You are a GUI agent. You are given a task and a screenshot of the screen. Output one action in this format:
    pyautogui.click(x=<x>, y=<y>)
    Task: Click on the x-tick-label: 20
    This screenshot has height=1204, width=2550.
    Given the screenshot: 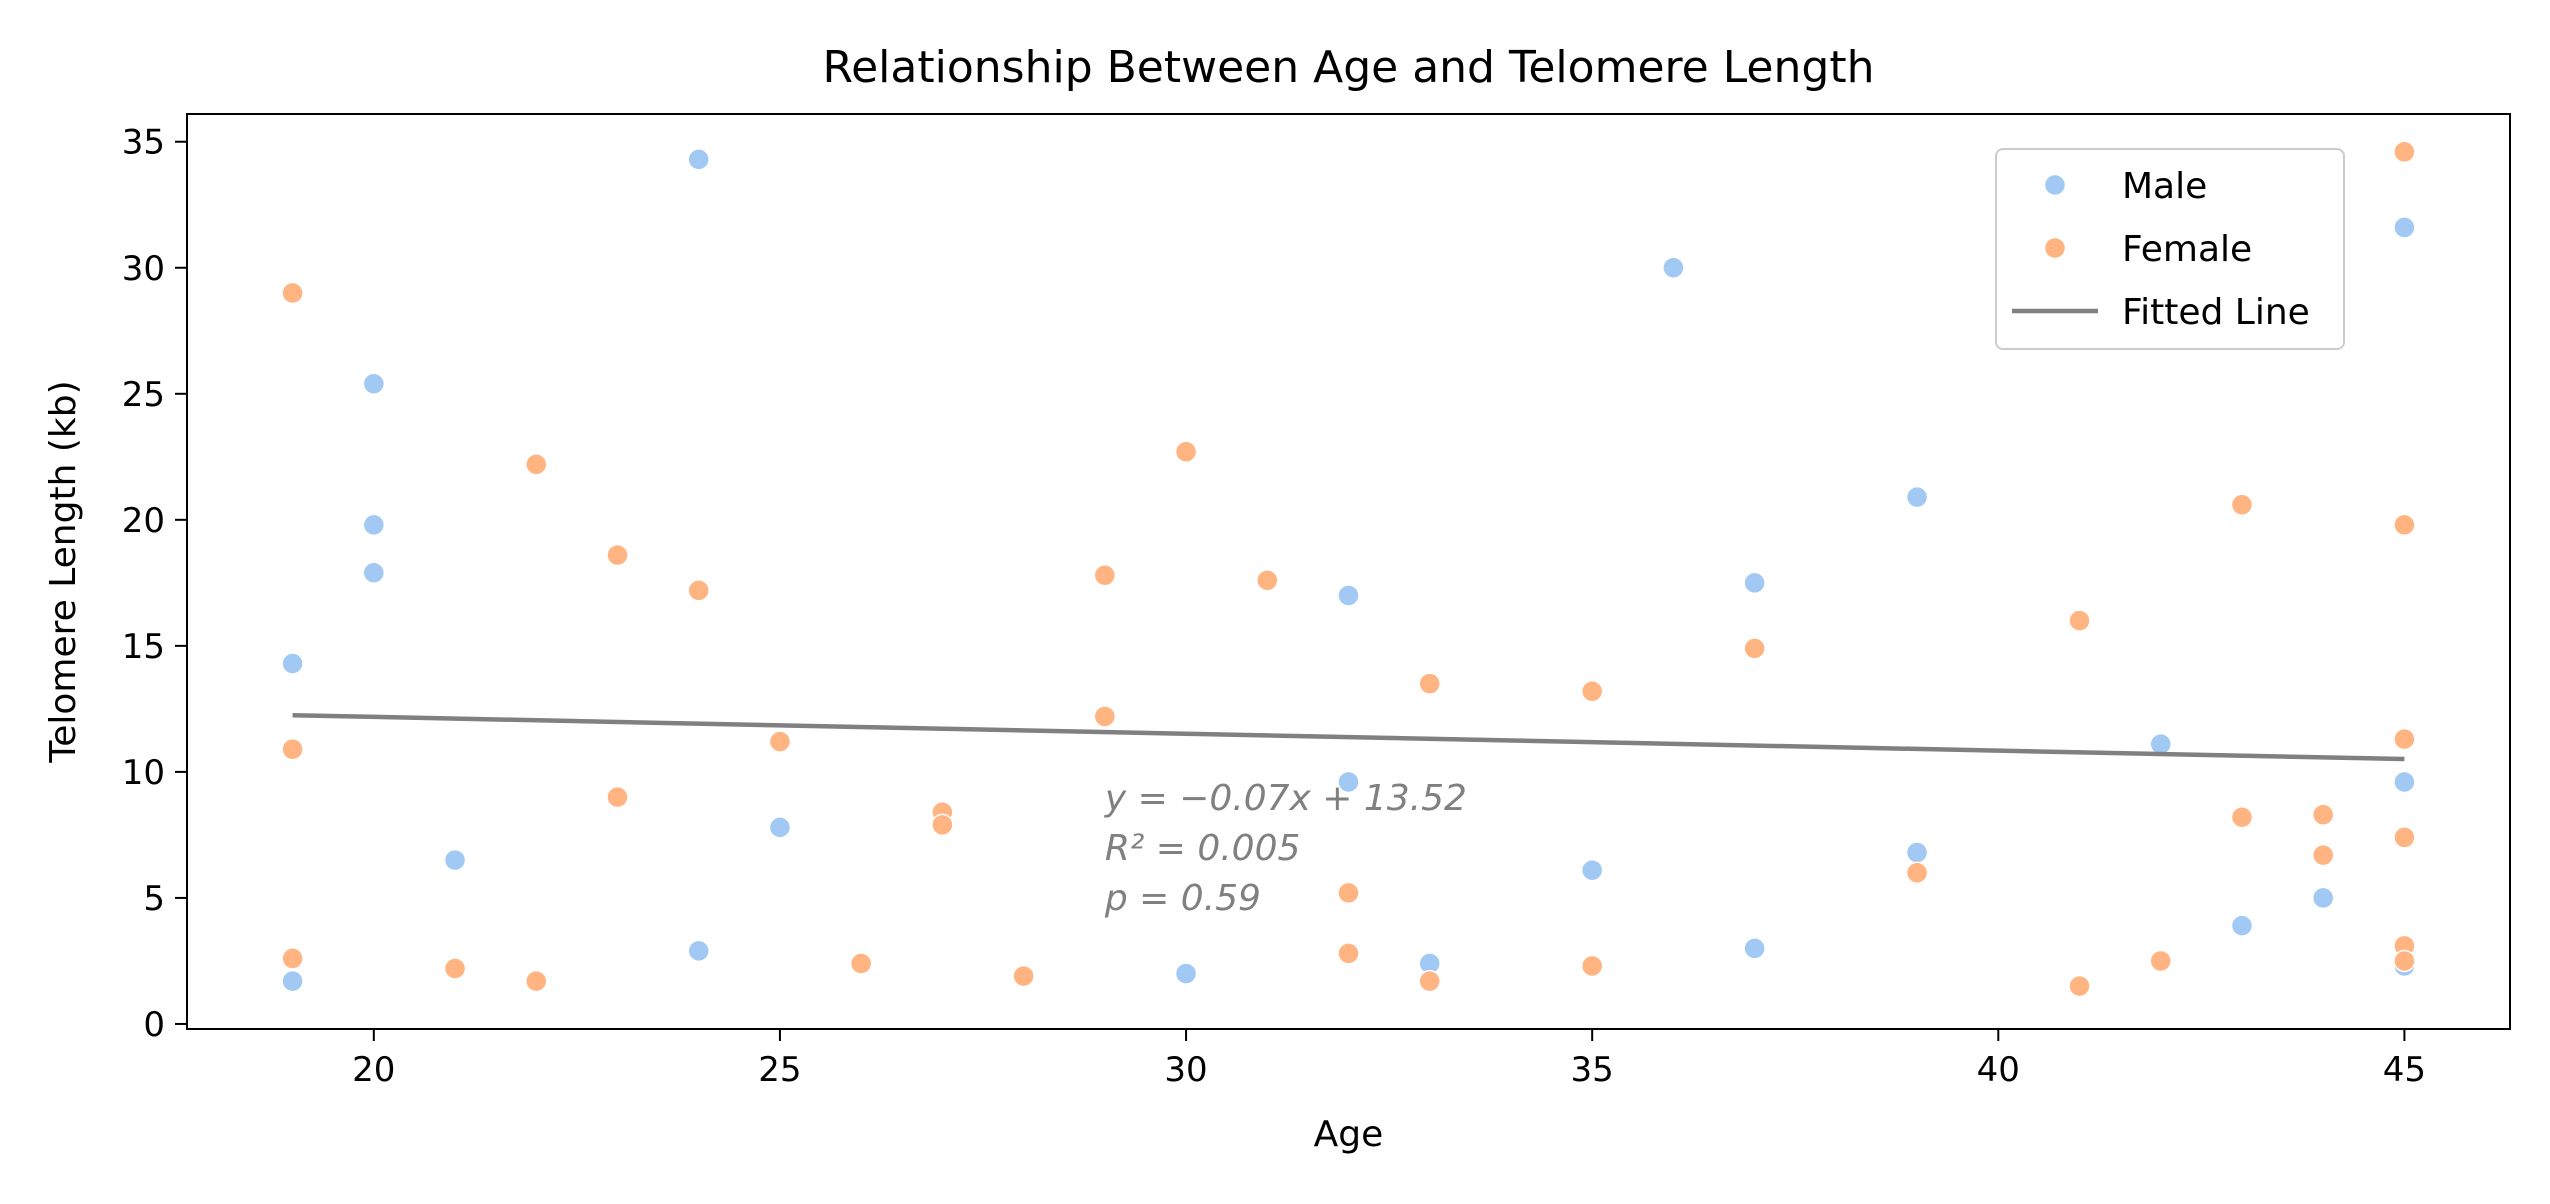 What is the action you would take?
    pyautogui.click(x=373, y=1070)
    